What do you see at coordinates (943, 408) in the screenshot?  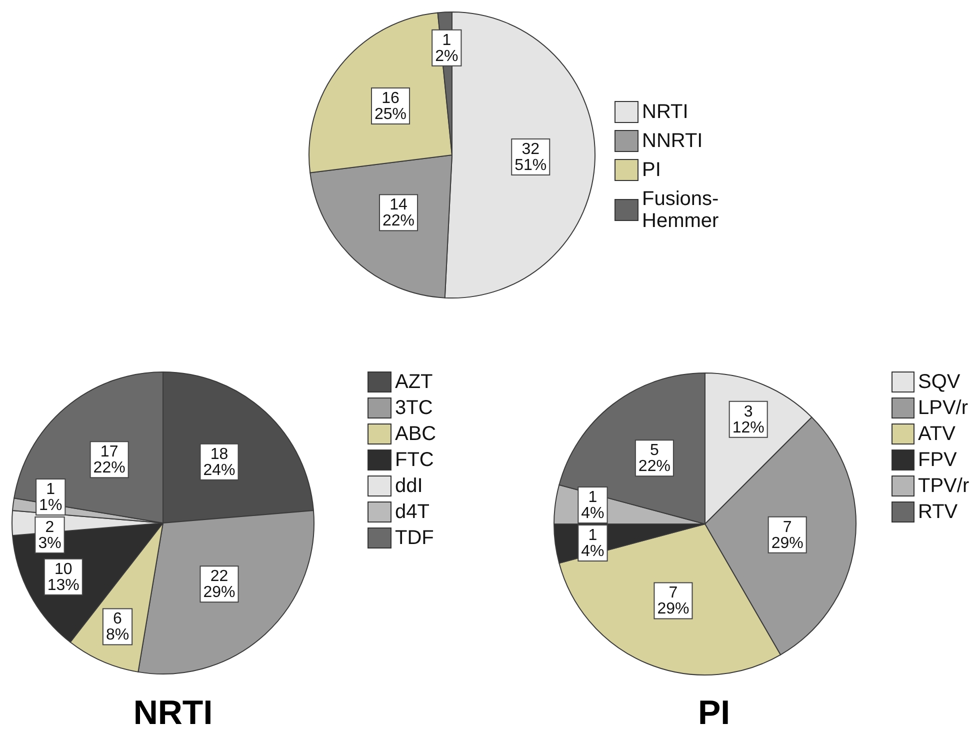 I see `legend-label: LPV/r` at bounding box center [943, 408].